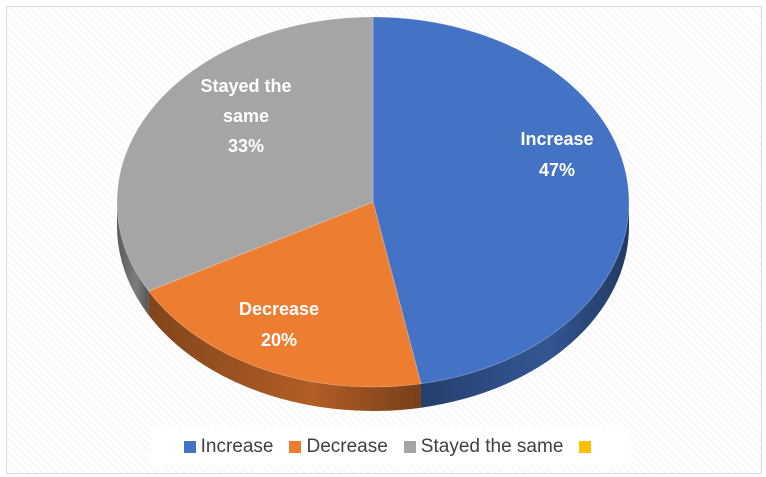 Image resolution: width=766 pixels, height=477 pixels. I want to click on legend-item-increase: Increase, so click(228, 447).